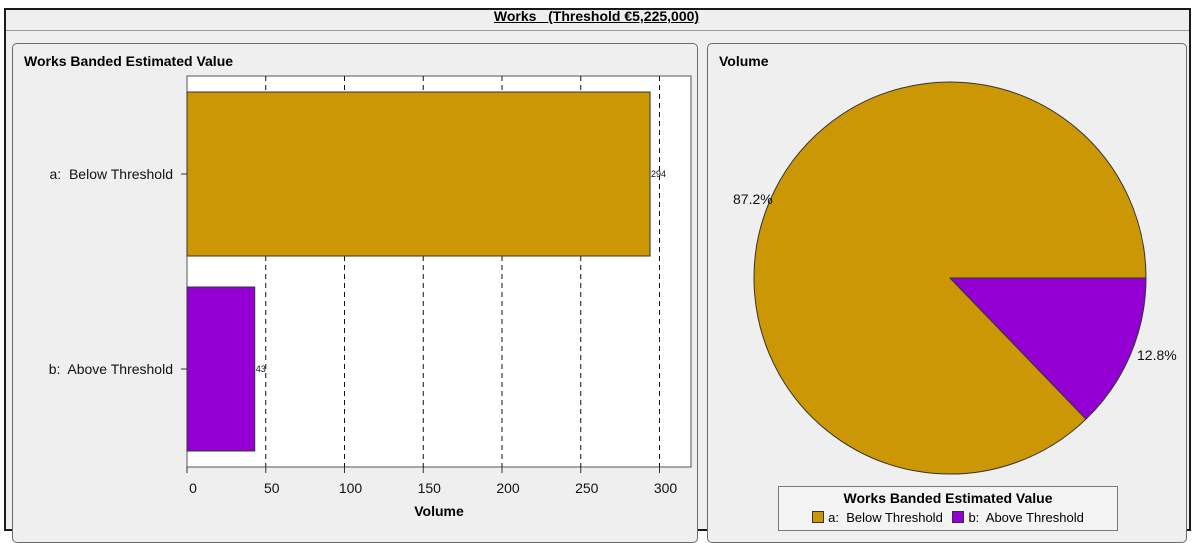  What do you see at coordinates (597, 30) in the screenshot?
I see `title-divider` at bounding box center [597, 30].